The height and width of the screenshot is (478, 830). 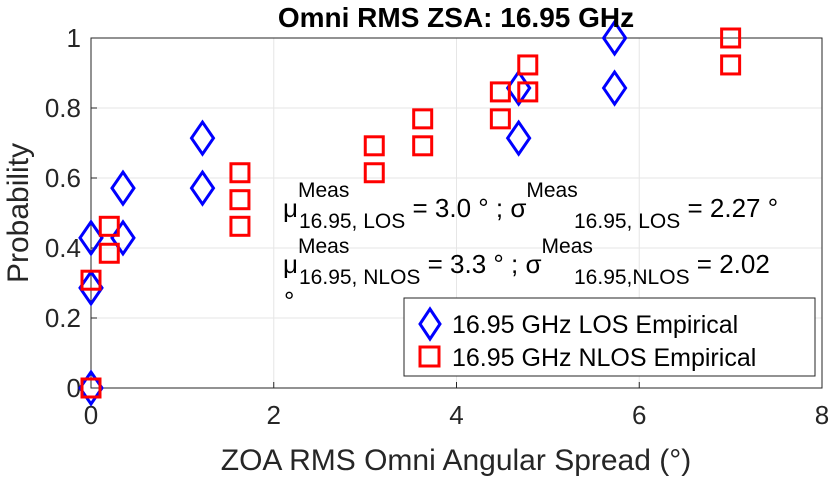 What do you see at coordinates (74, 388) in the screenshot?
I see `y-tick-label: 0` at bounding box center [74, 388].